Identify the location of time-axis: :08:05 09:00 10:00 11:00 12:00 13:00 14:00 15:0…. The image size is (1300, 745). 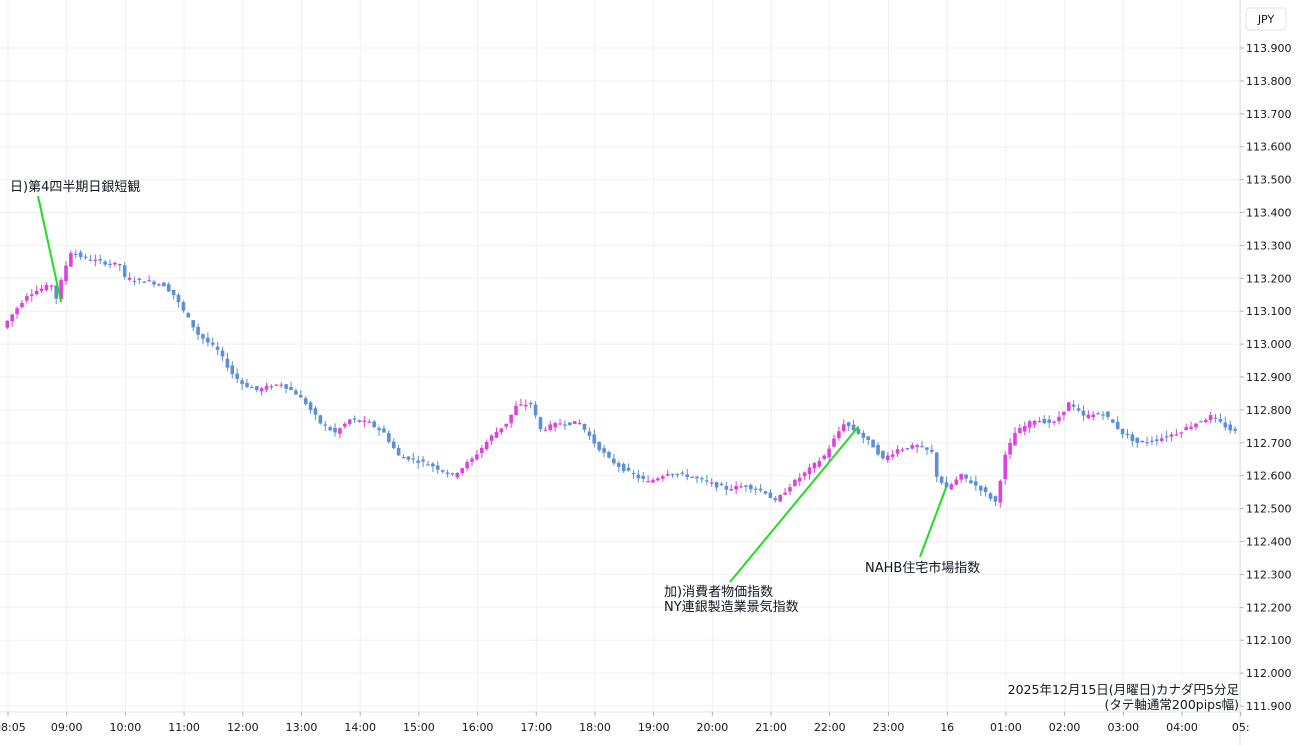
(625, 723).